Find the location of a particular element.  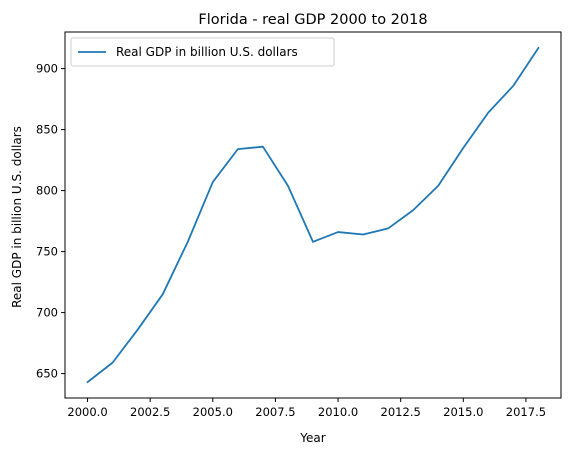

y-axis-label: Real GDP in billion U.S. dollars is located at coordinates (17, 217).